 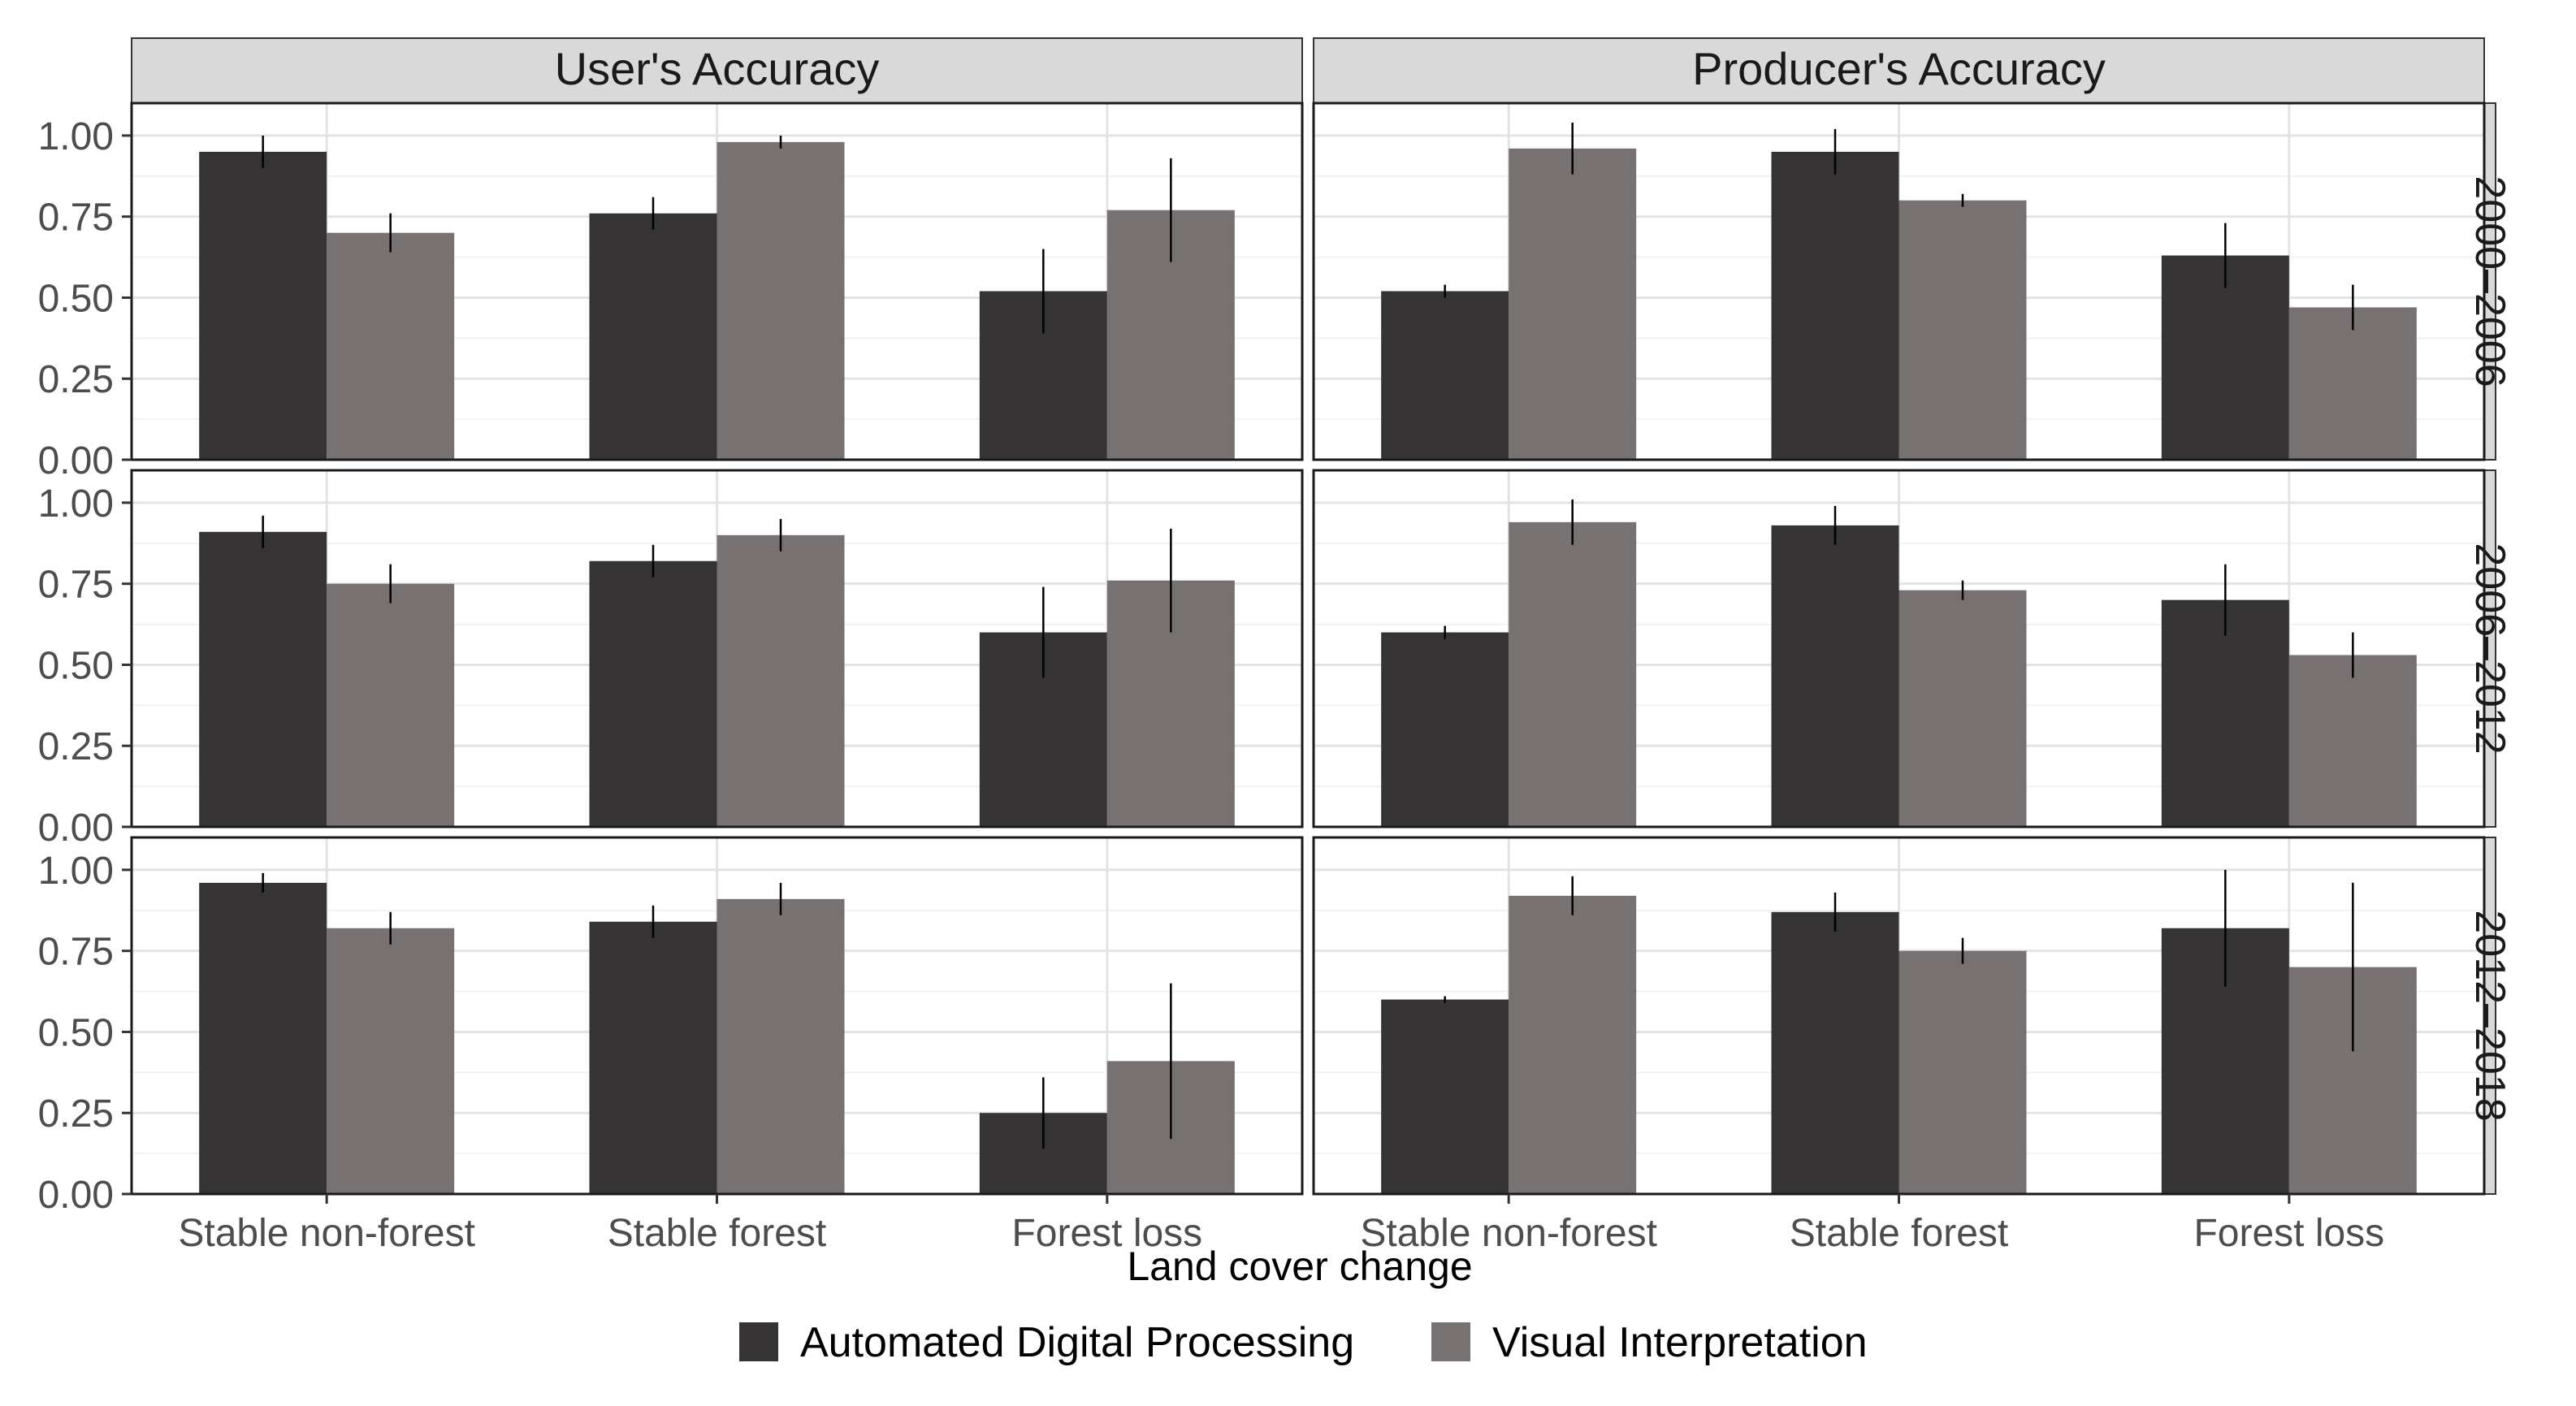 I want to click on facet-label-producer-s-accuracy: Producer's Accuracy, so click(x=1899, y=68).